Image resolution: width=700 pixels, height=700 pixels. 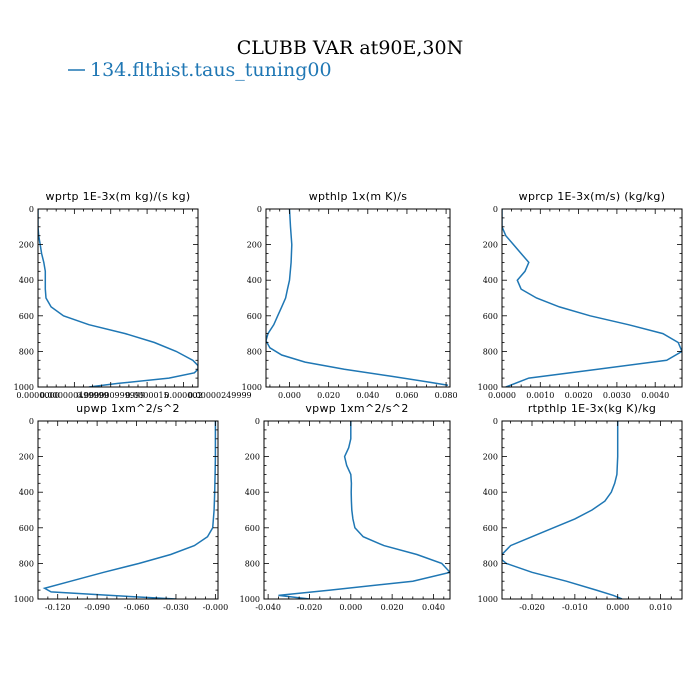 What do you see at coordinates (74, 395) in the screenshot?
I see `x-tick-label: 0.000000499999` at bounding box center [74, 395].